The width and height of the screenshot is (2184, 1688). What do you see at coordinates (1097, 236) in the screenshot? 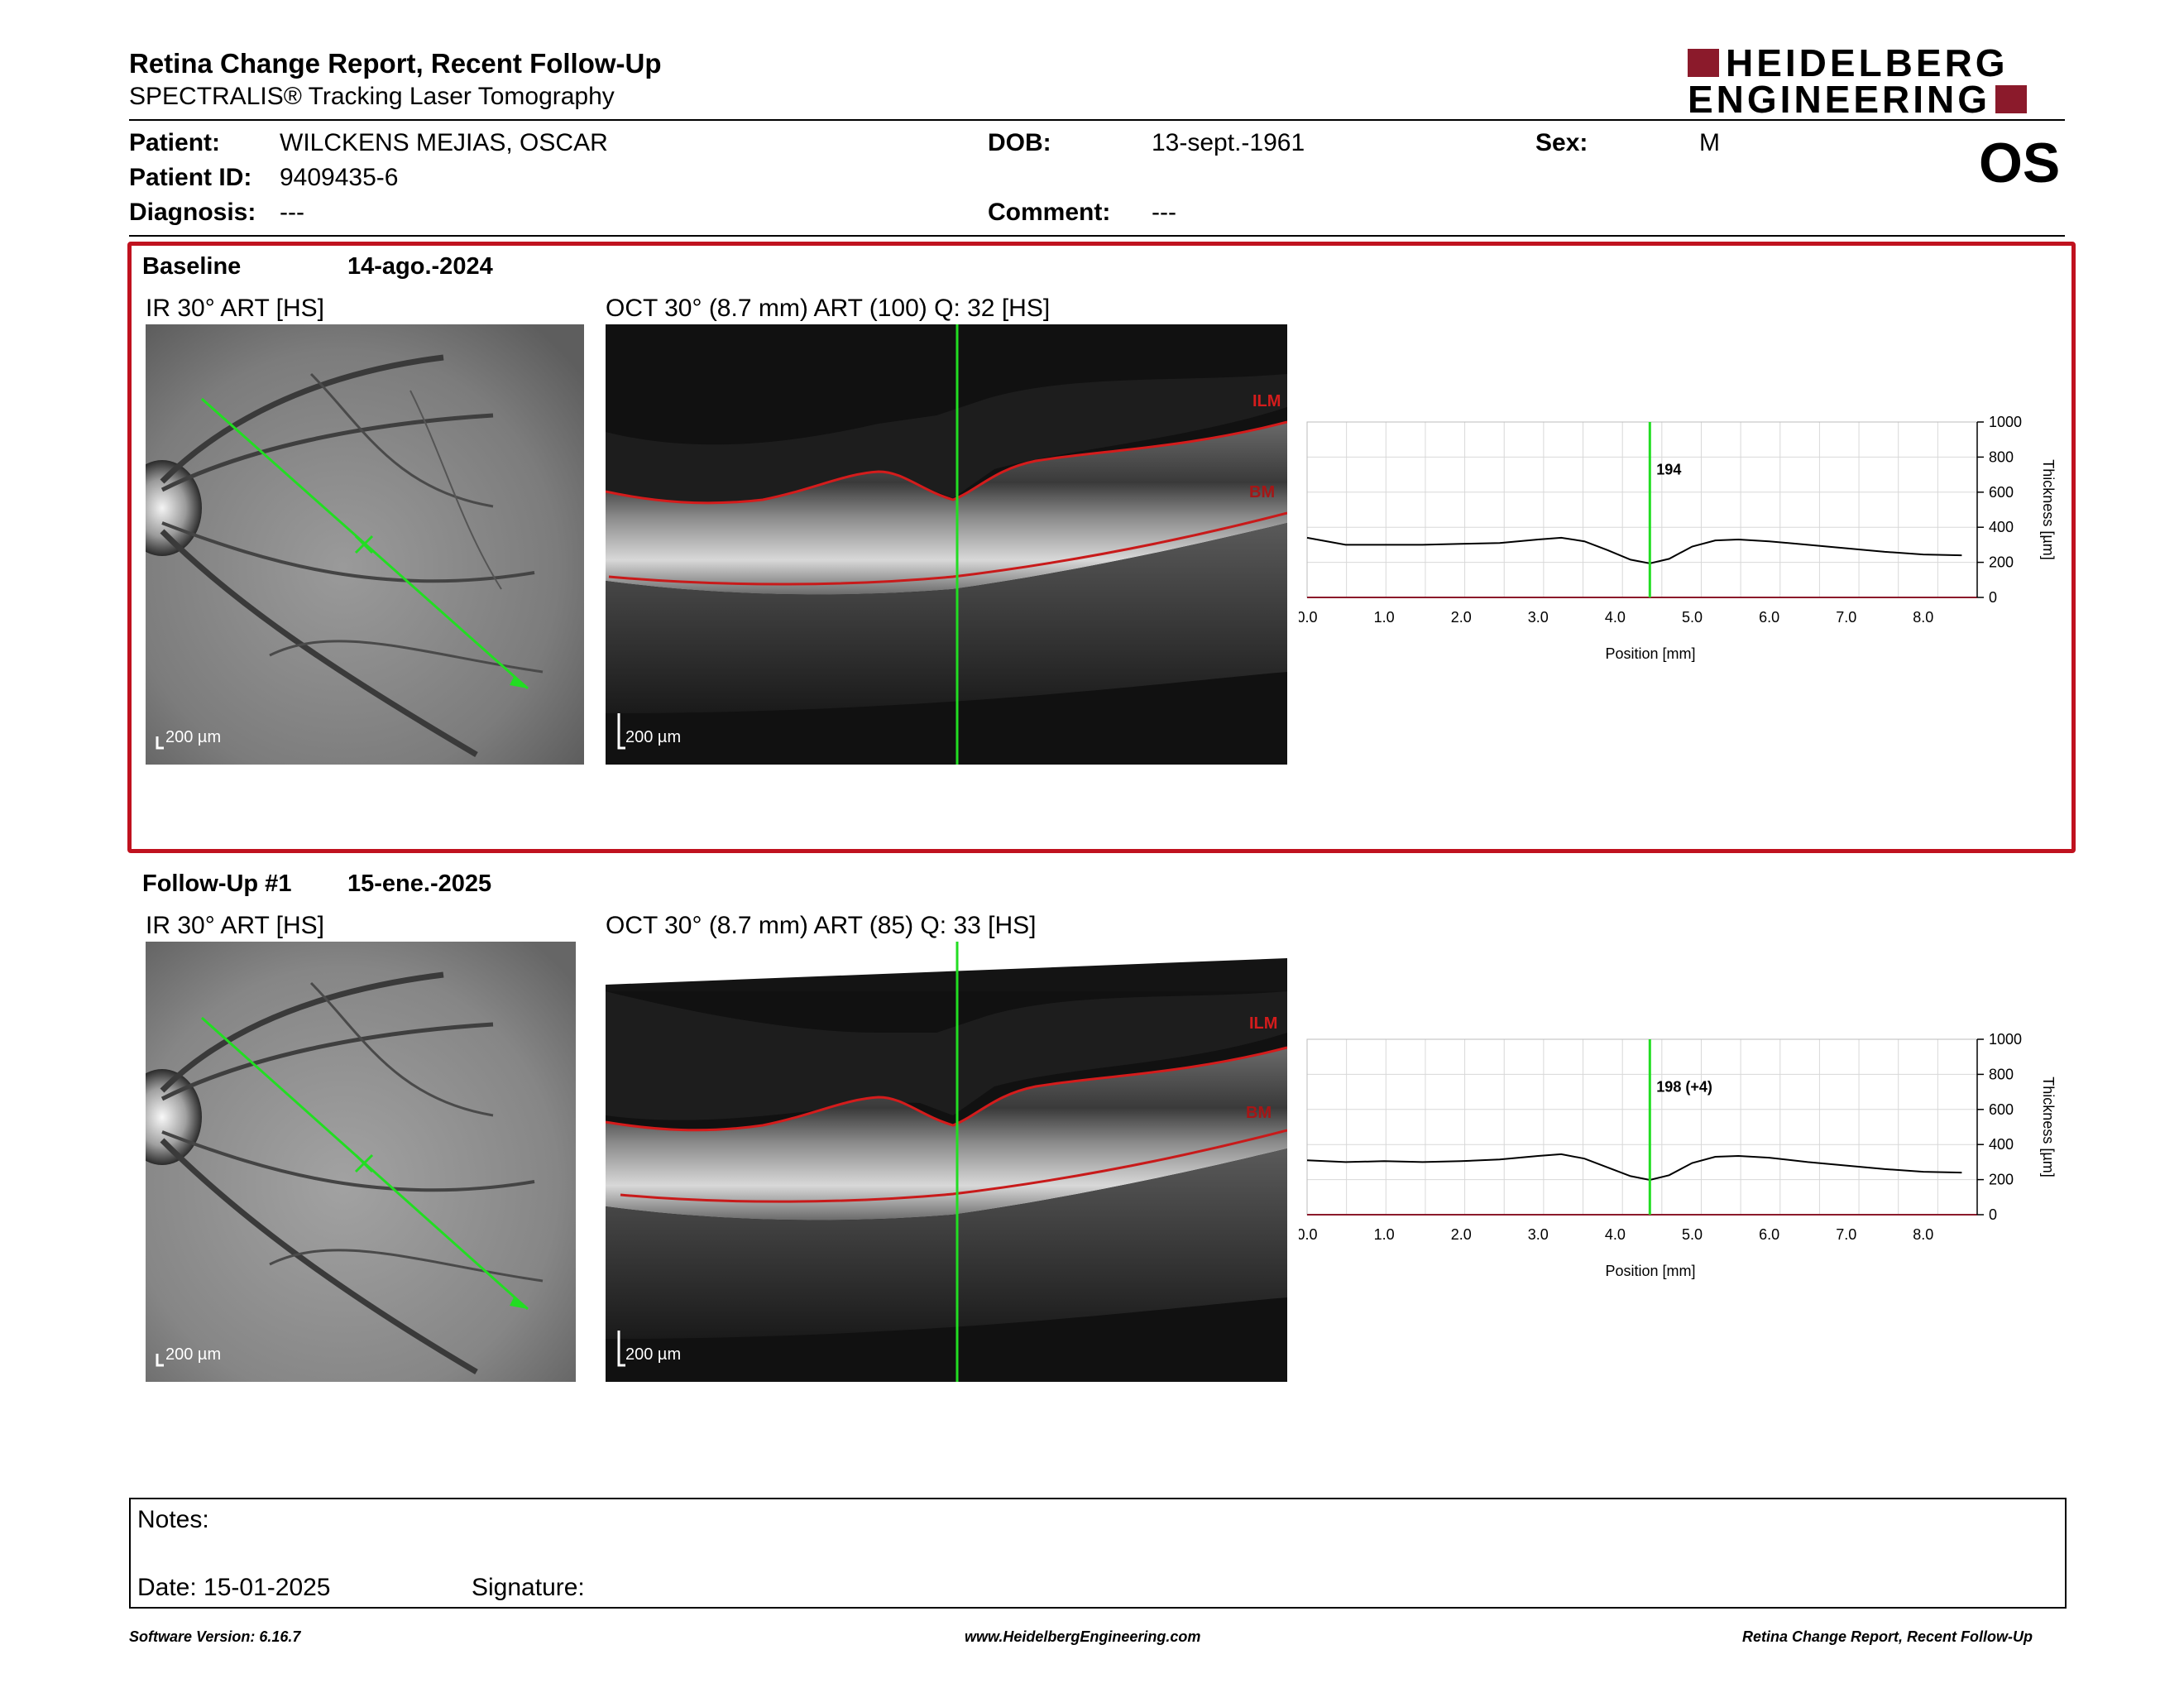
I see `patient-divider` at bounding box center [1097, 236].